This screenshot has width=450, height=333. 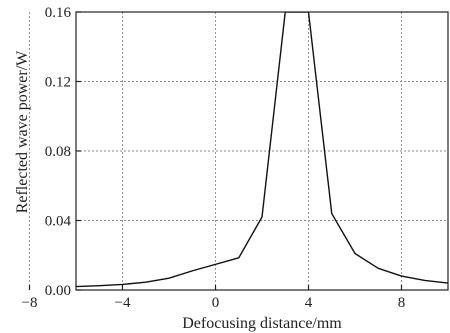 I want to click on y-tick-label: 0.12, so click(x=58, y=83).